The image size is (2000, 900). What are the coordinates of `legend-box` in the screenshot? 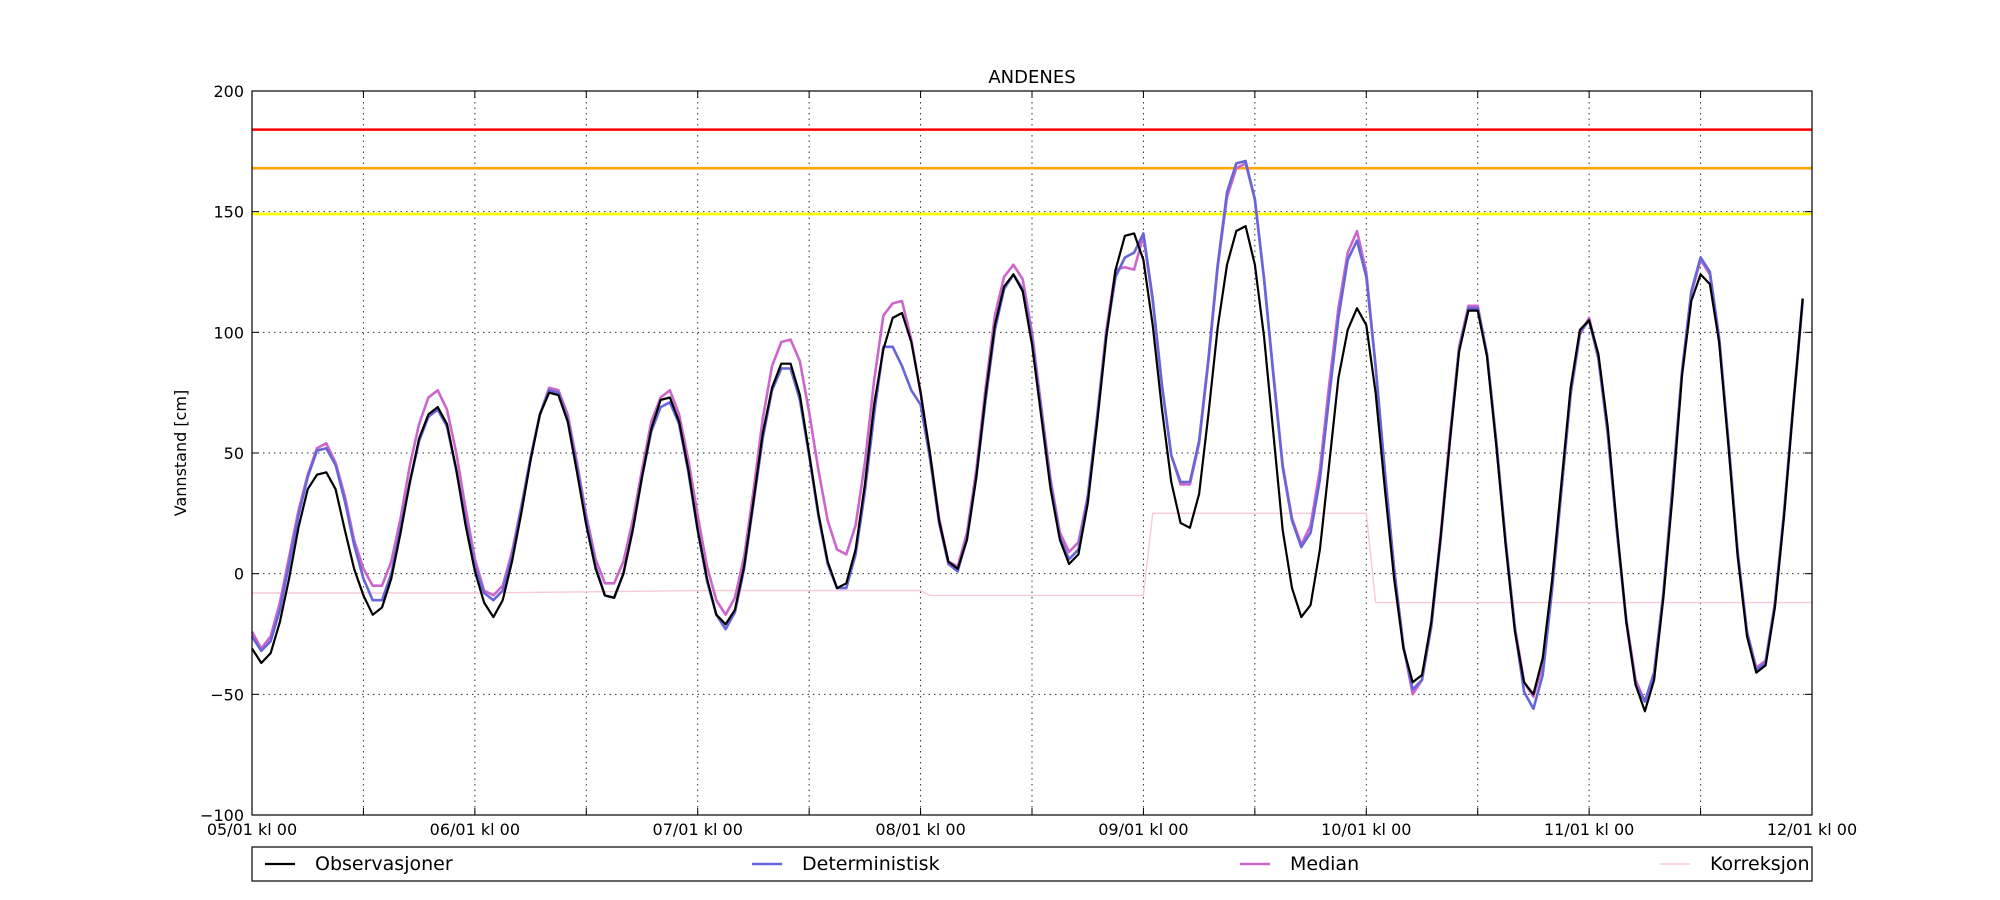 It's located at (1032, 864).